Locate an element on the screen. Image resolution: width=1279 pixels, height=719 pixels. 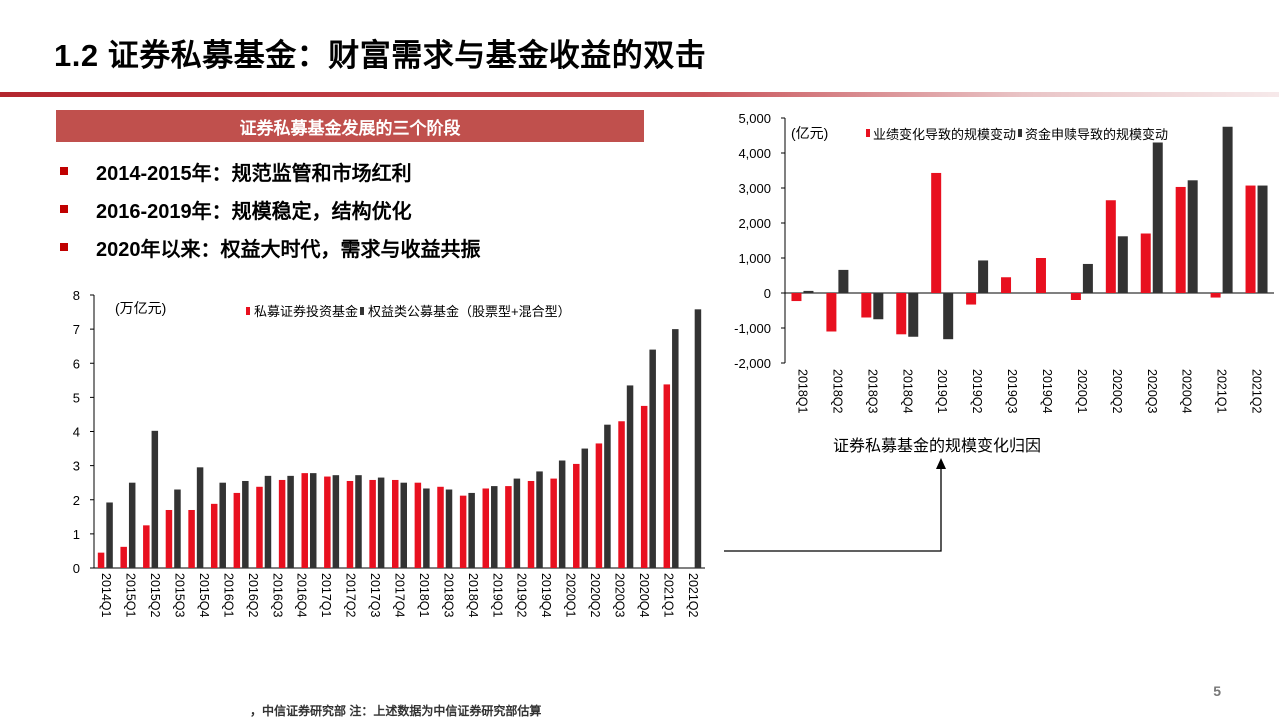
left-x-tick-label: 2015Q1 is located at coordinates (131, 595).